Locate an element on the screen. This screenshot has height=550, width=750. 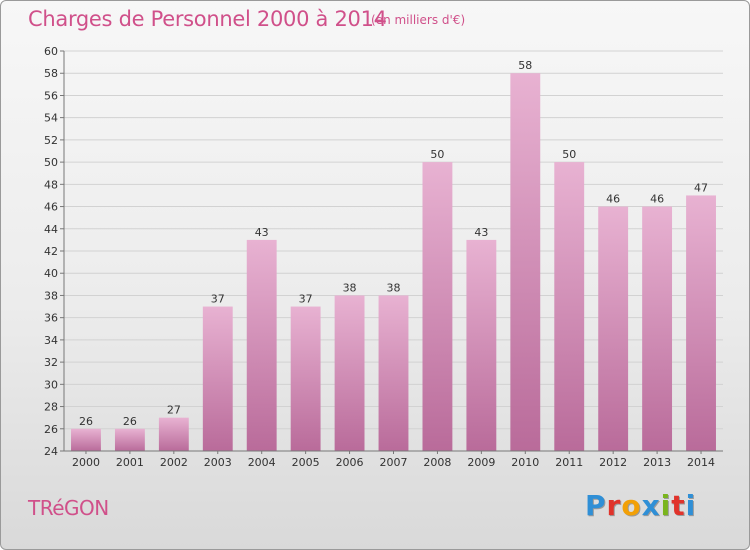
data-label-2013: 46 is located at coordinates (657, 199).